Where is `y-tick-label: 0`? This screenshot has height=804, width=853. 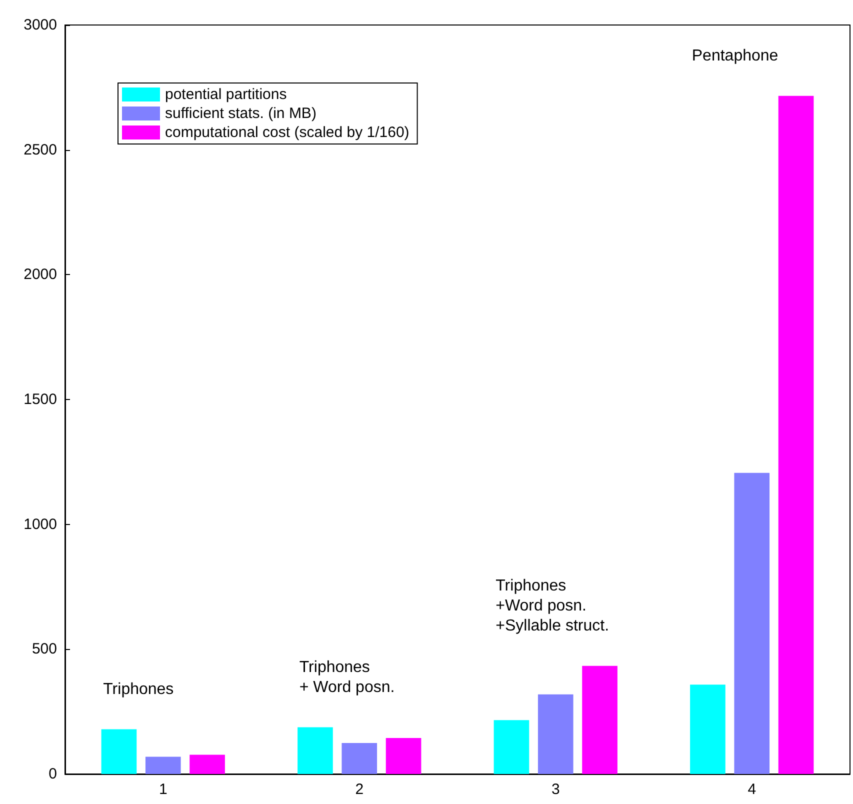 y-tick-label: 0 is located at coordinates (52, 774).